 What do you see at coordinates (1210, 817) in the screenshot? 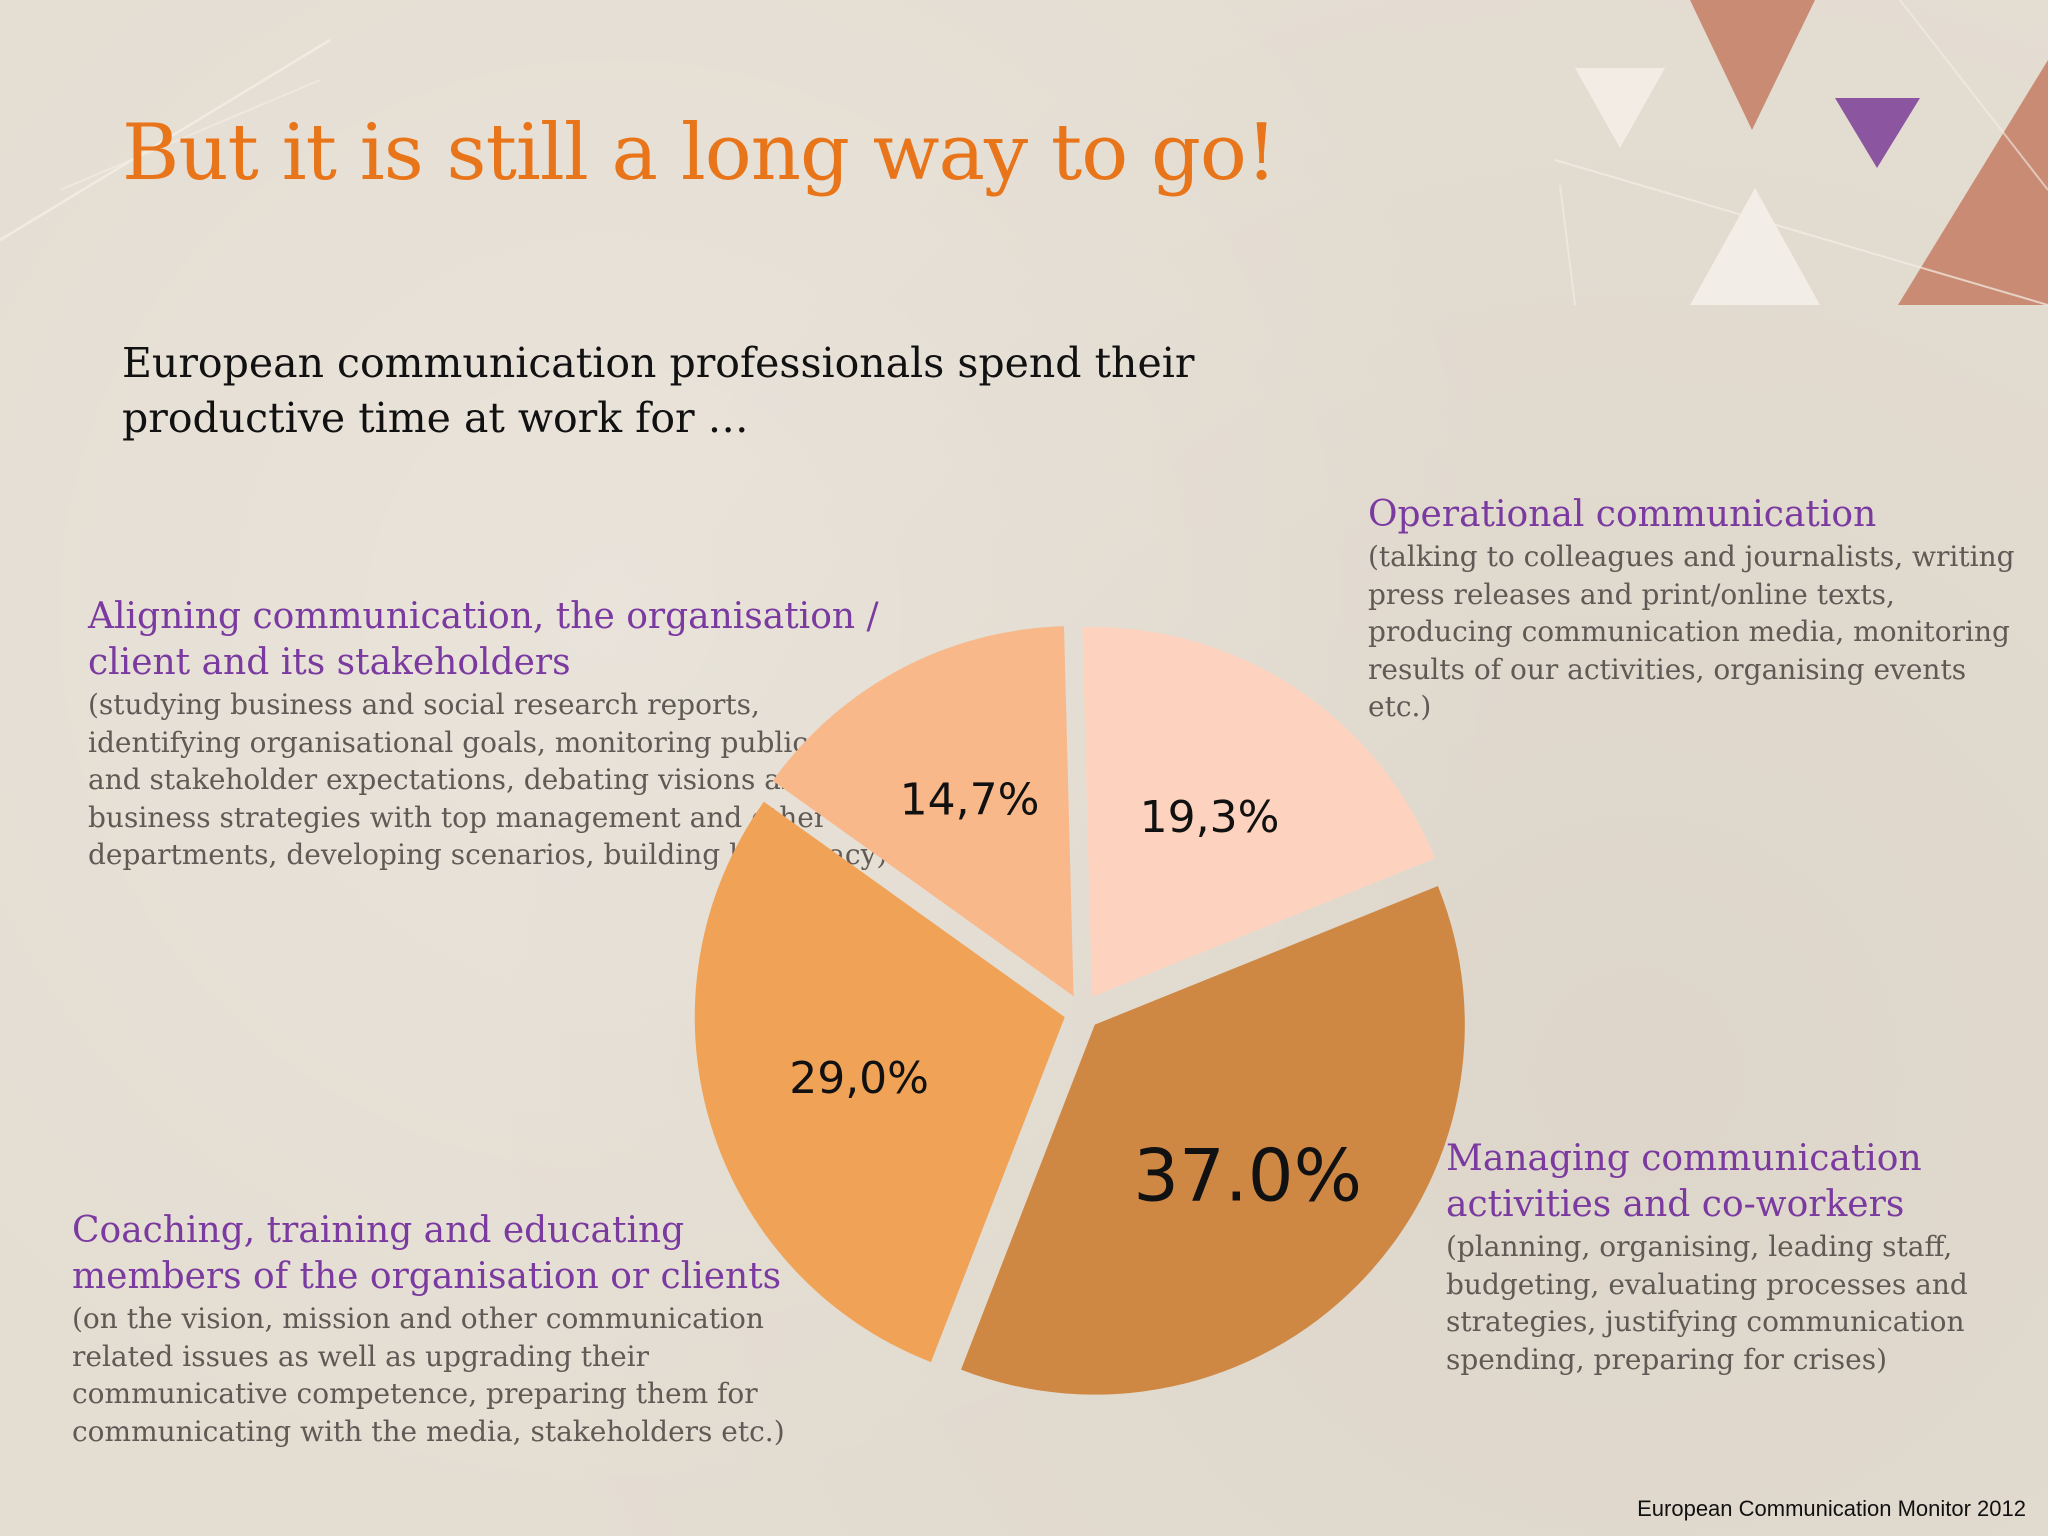
I see `pie-label-4: 19,3%` at bounding box center [1210, 817].